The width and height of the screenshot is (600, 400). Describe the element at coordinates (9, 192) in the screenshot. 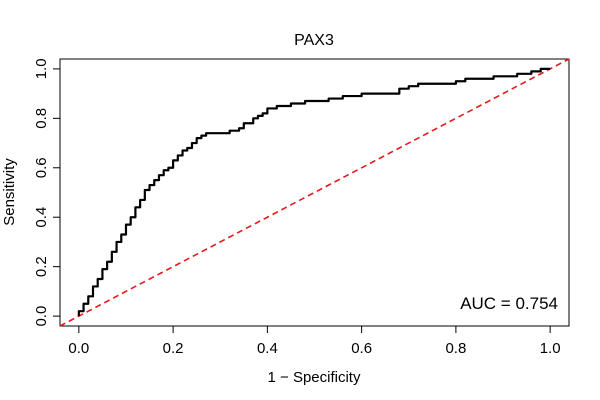

I see `y-axis-label: Sensitivity` at that location.